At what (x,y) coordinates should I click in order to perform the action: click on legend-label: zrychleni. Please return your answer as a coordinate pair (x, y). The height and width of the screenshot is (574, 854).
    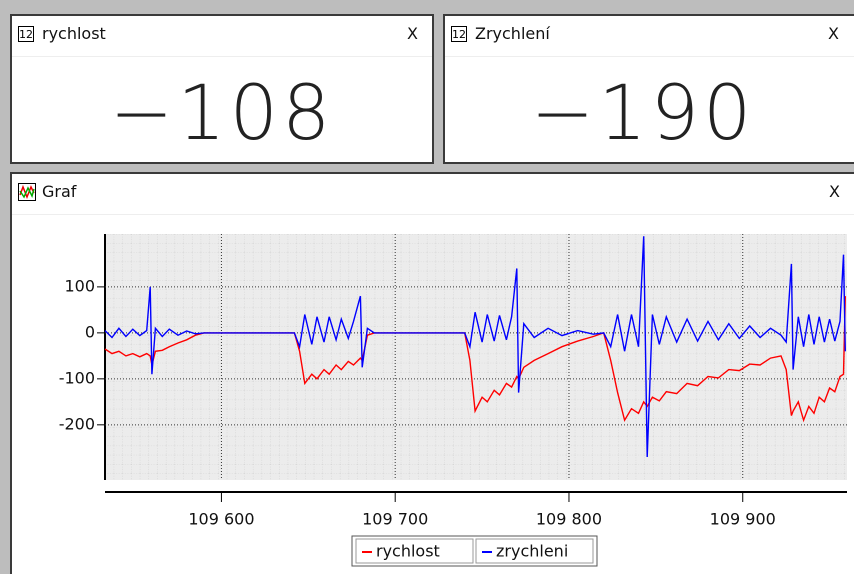
    Looking at the image, I should click on (532, 551).